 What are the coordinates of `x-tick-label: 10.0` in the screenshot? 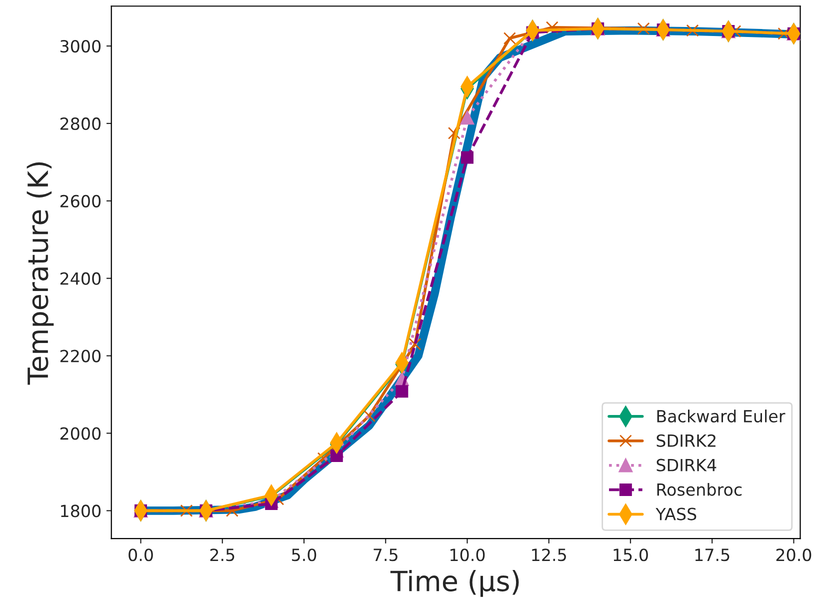 It's located at (467, 555).